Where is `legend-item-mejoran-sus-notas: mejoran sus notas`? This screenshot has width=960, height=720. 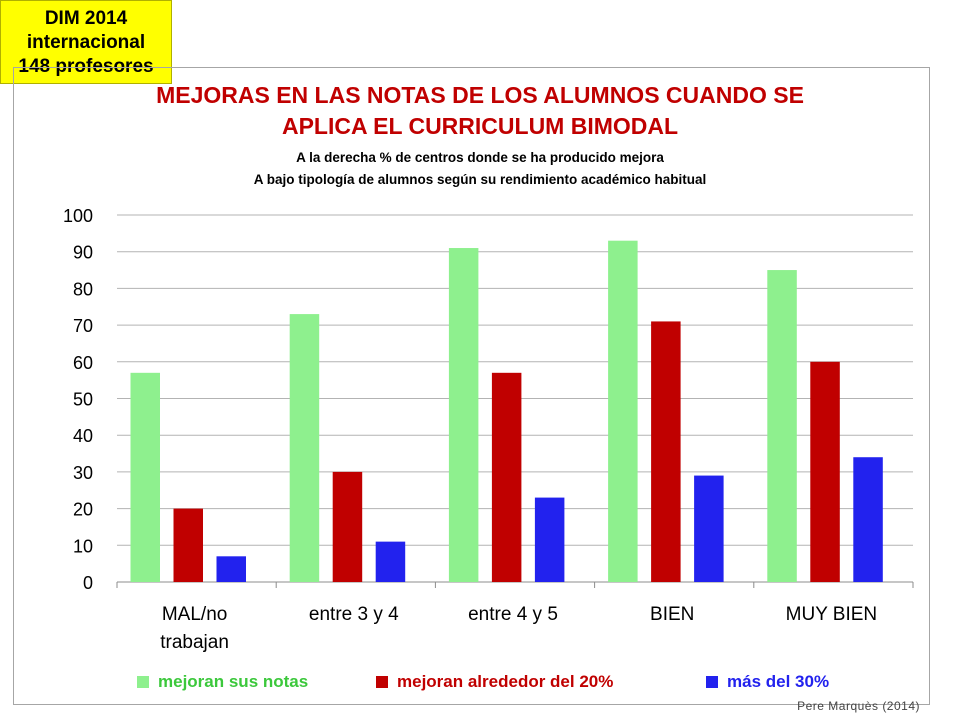
legend-item-mejoran-sus-notas: mejoran sus notas is located at coordinates (222, 682).